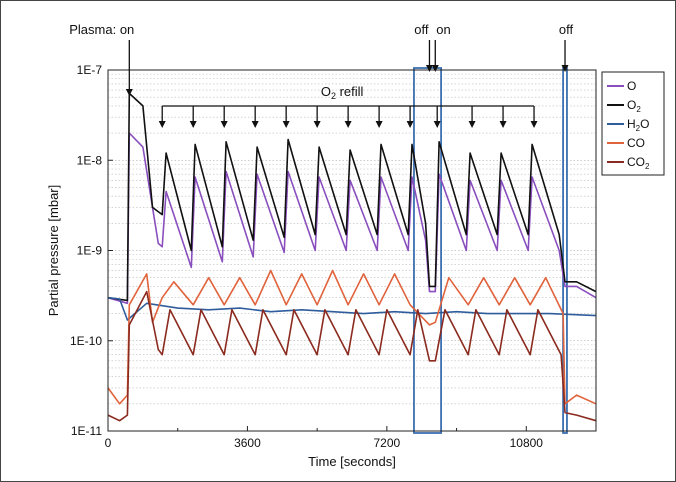 This screenshot has width=676, height=482. I want to click on x-axis-ticks: 0 3600 7200 10800, so click(324, 438).